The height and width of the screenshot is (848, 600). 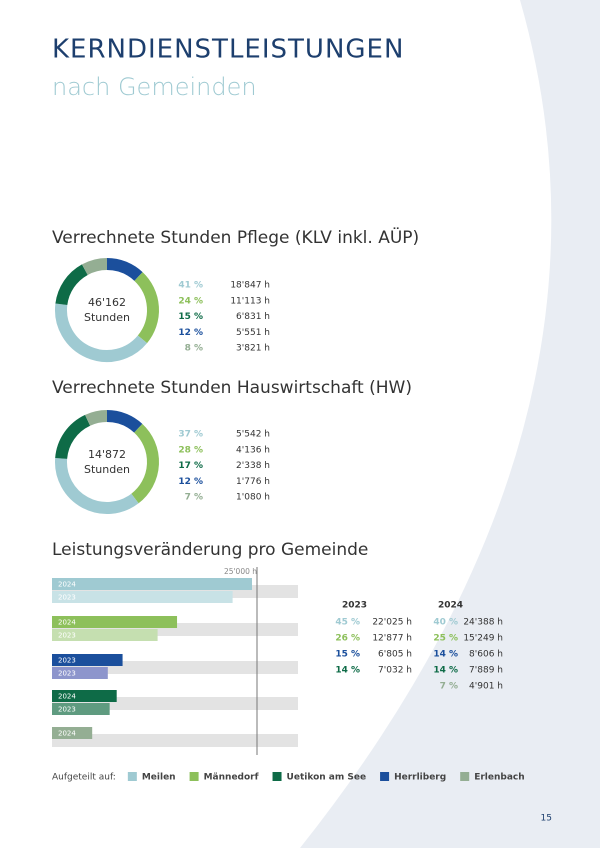 What do you see at coordinates (347, 639) in the screenshot?
I see `table-share: 26 %` at bounding box center [347, 639].